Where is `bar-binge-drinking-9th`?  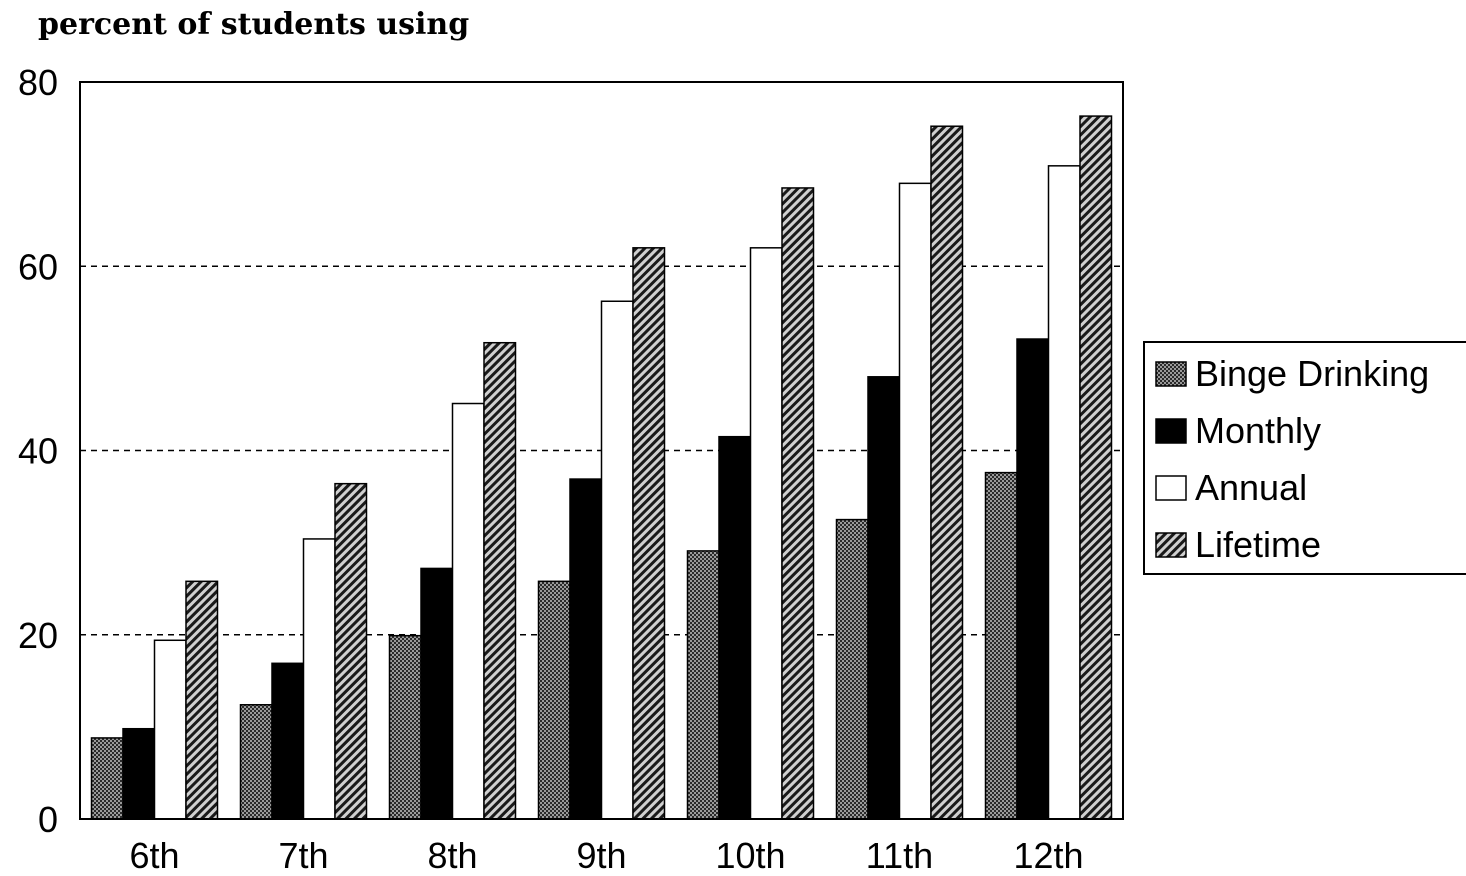
bar-binge-drinking-9th is located at coordinates (554, 700).